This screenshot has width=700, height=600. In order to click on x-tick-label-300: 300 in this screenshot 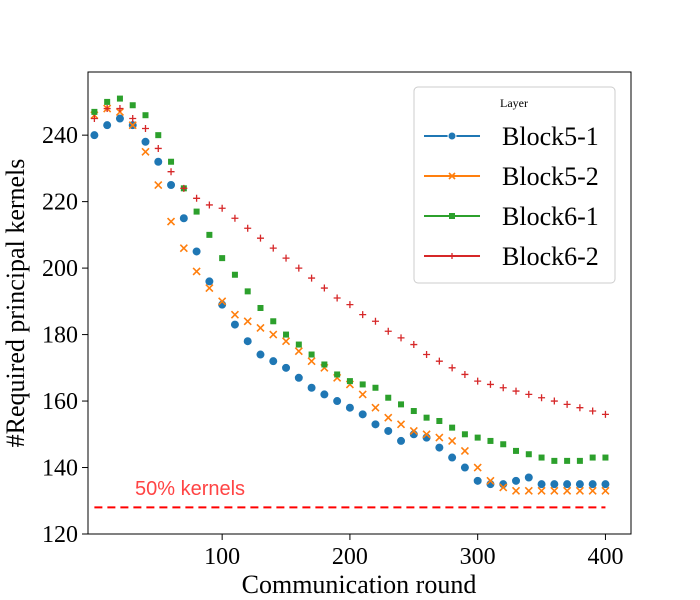, I will do `click(478, 557)`.